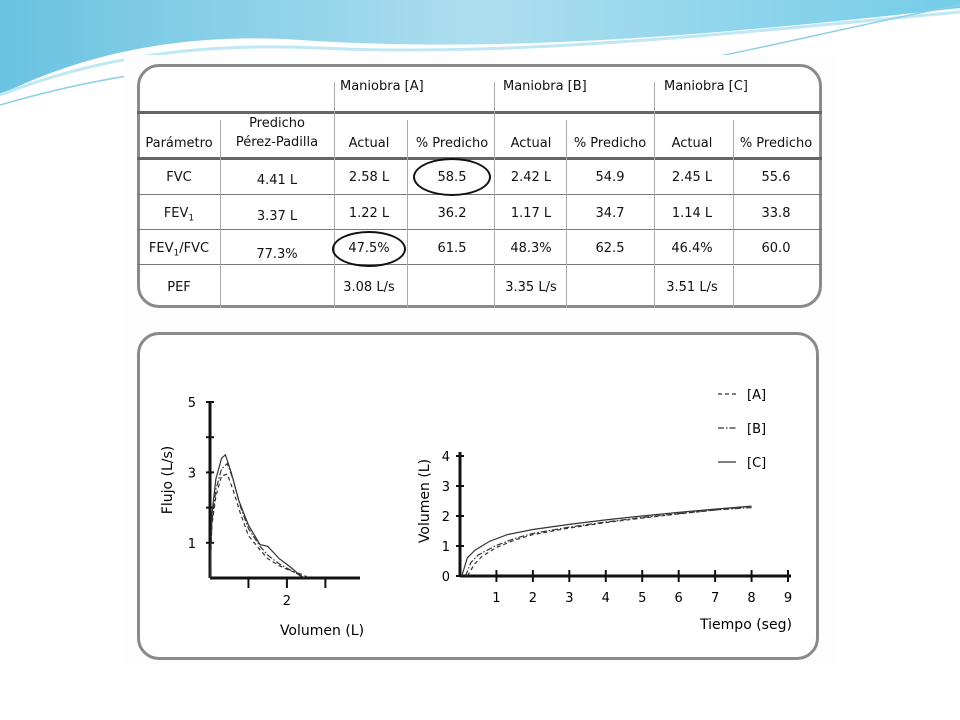 The height and width of the screenshot is (720, 960). Describe the element at coordinates (692, 248) in the screenshot. I see `row-c-actual: 46.4%` at that location.